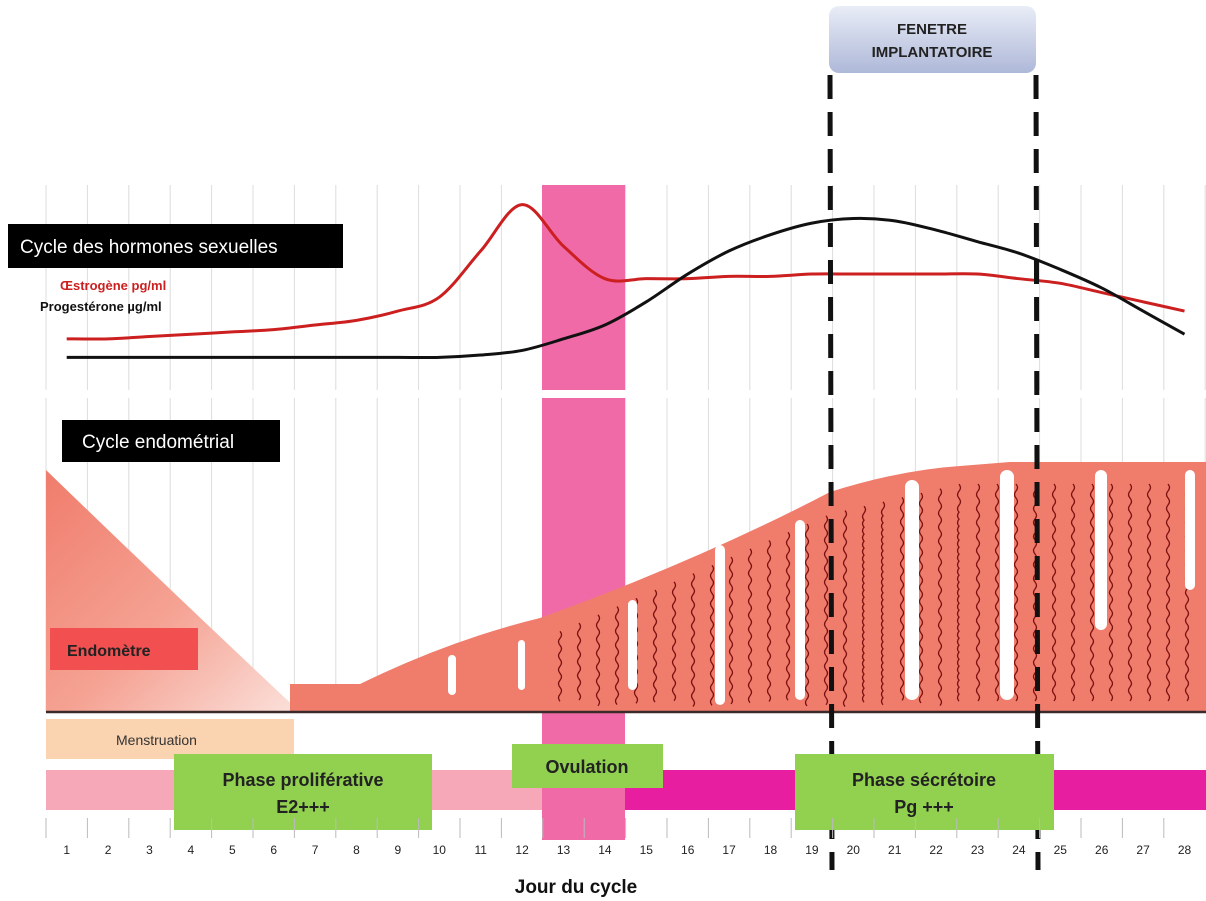  Describe the element at coordinates (1037, 472) in the screenshot. I see `window-end-dashline` at that location.